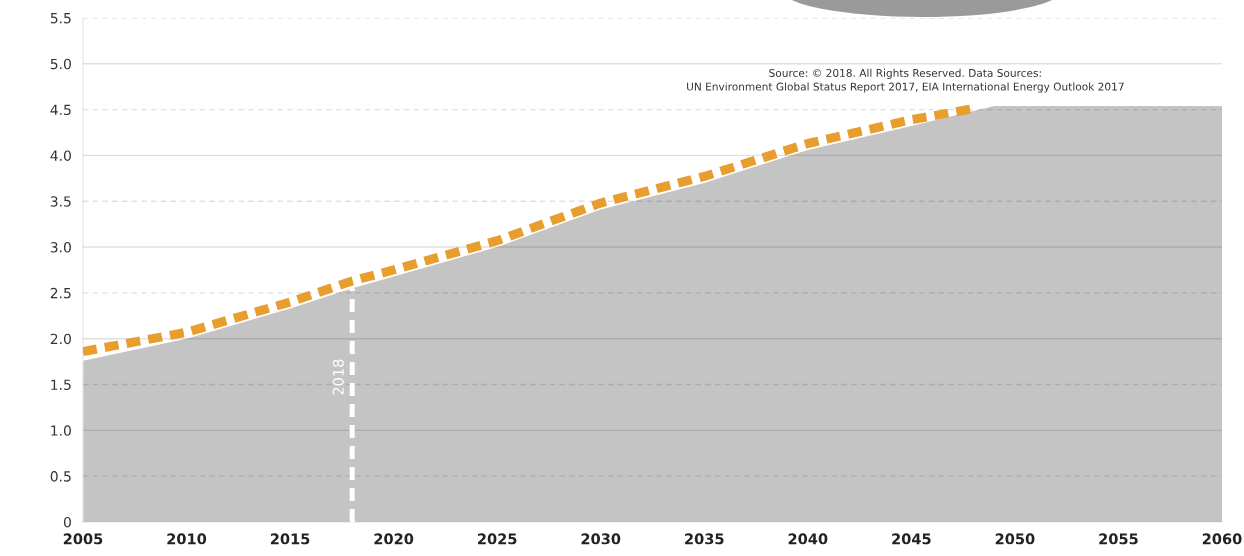 The height and width of the screenshot is (556, 1244). Describe the element at coordinates (394, 539) in the screenshot. I see `x-tick-label: 2020` at that location.